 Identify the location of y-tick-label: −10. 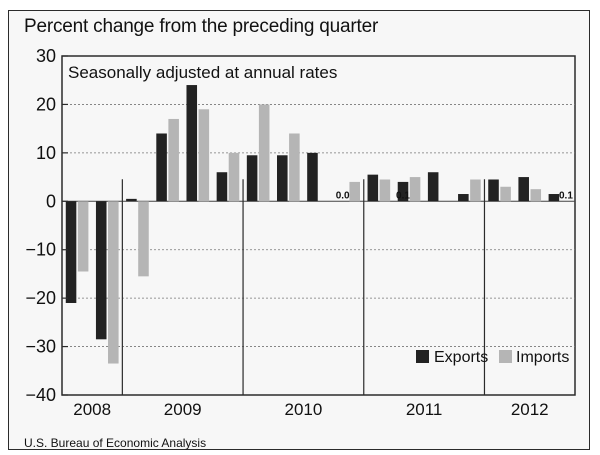
(40, 250).